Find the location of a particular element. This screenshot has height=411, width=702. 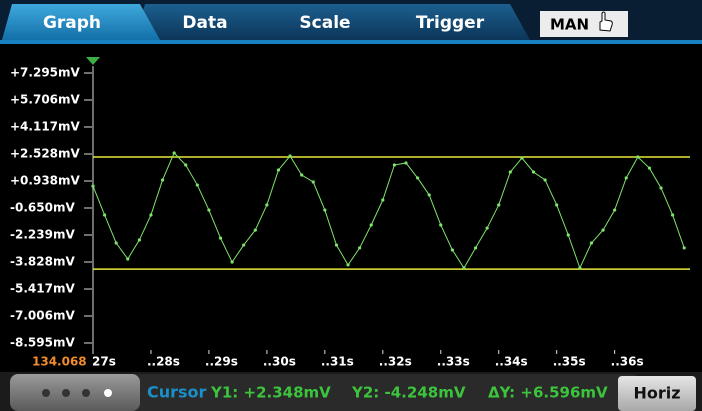

tab-active is located at coordinates (81, 22).